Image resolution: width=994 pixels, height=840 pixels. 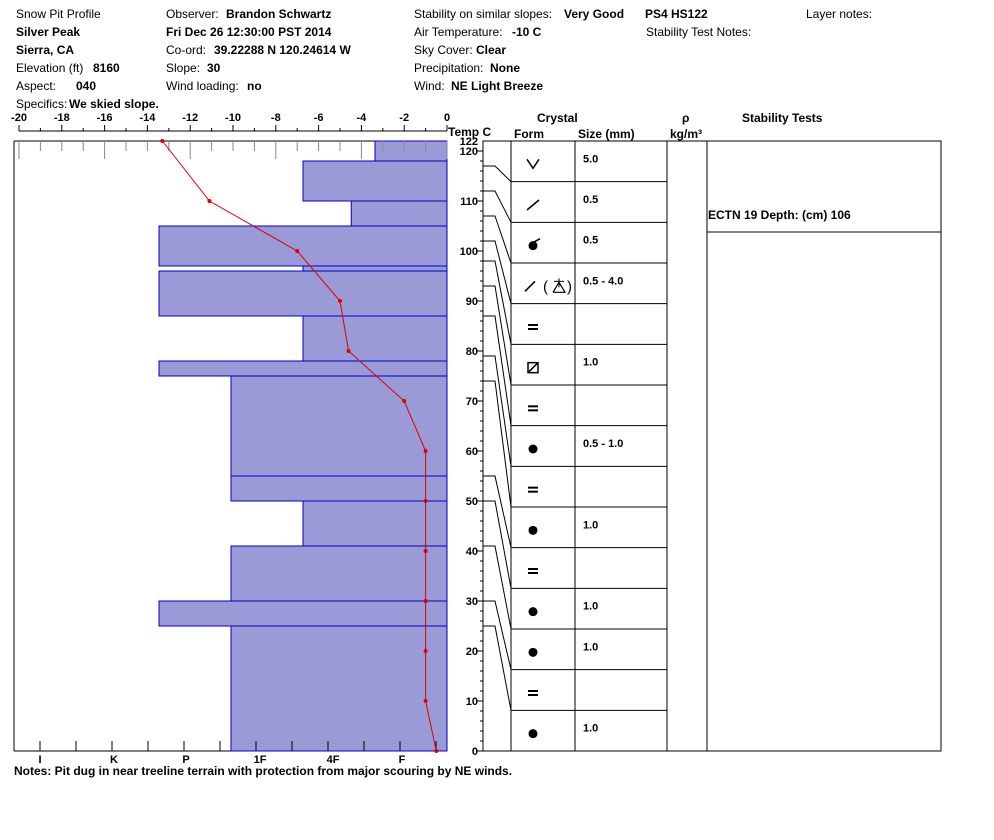 I want to click on sky-value: Clear, so click(x=491, y=50).